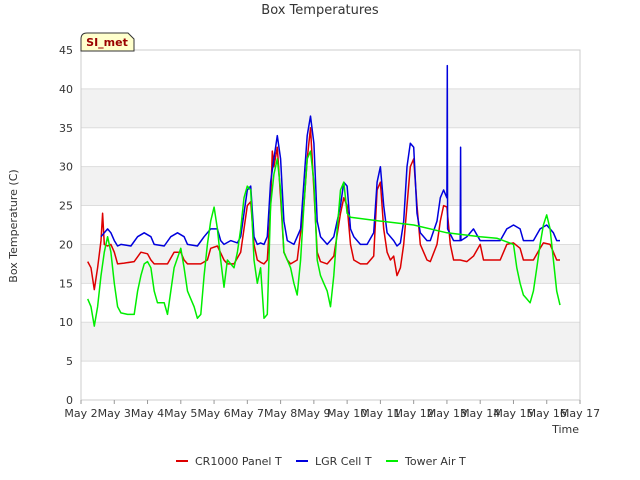 This screenshot has height=480, width=640. I want to click on x-tick-label: May 16, so click(547, 413).